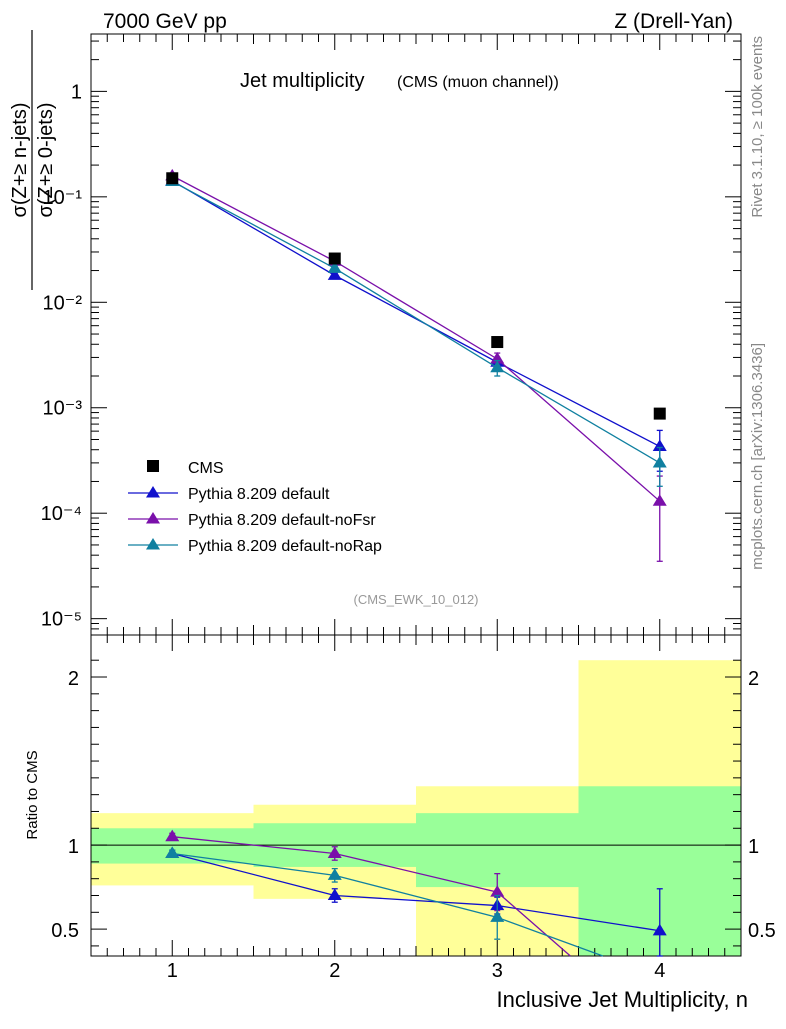 This screenshot has width=786, height=1029. I want to click on x-tick-label: 4, so click(659, 971).